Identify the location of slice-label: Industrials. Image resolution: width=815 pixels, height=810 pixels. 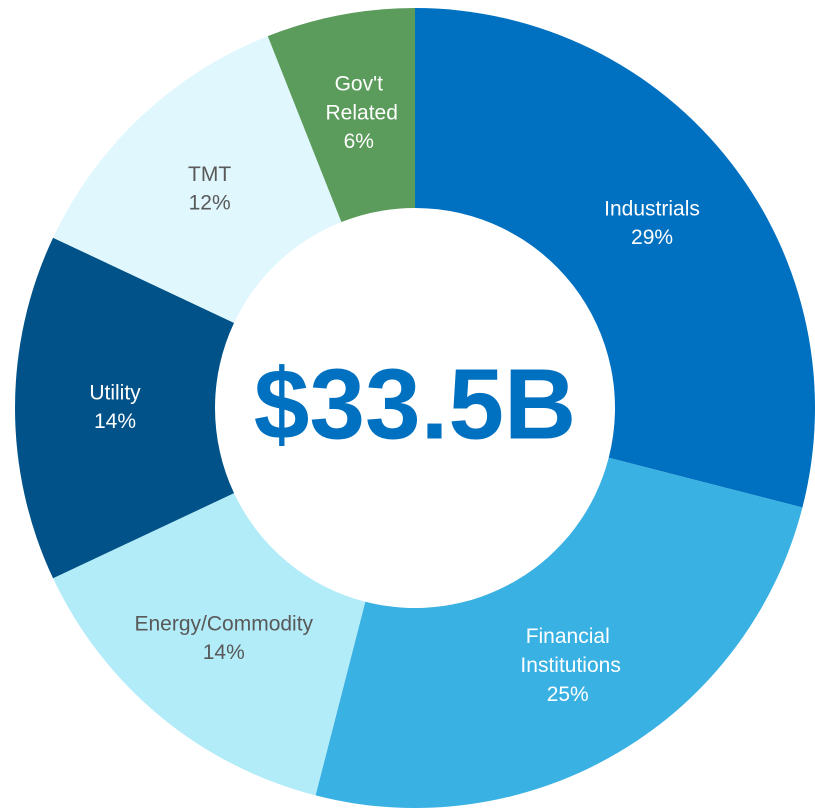
(652, 208).